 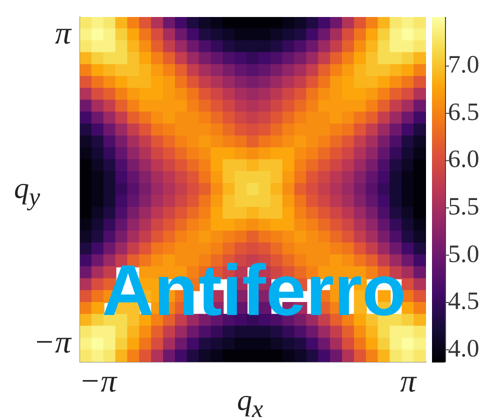 I want to click on color-bar-label: 6.0, so click(x=464, y=160).